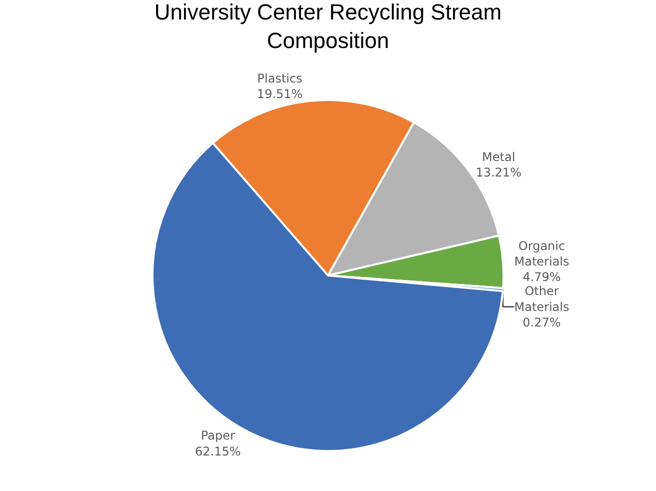  I want to click on chart-title: University Center Recycling Stream Composition, so click(328, 27).